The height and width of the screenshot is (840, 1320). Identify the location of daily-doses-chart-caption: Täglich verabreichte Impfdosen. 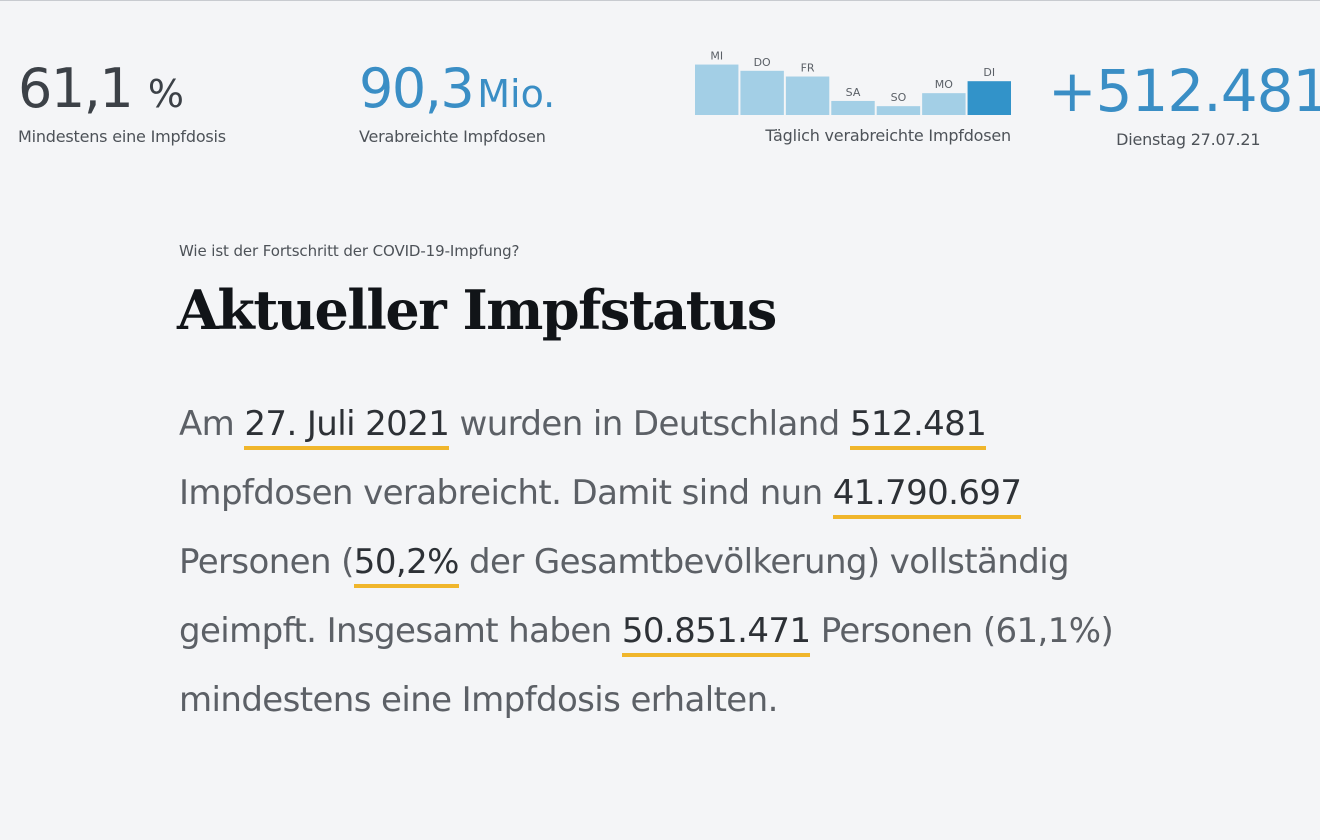
(888, 135).